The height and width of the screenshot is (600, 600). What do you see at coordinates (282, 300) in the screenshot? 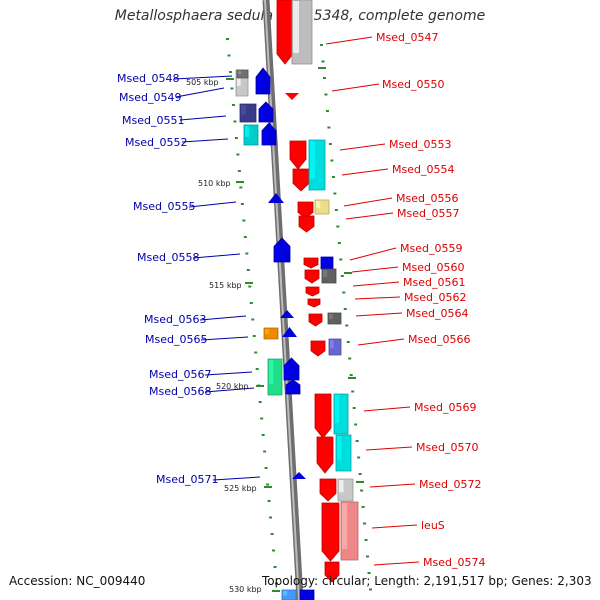
I see `genome-backbone-highlight` at bounding box center [282, 300].